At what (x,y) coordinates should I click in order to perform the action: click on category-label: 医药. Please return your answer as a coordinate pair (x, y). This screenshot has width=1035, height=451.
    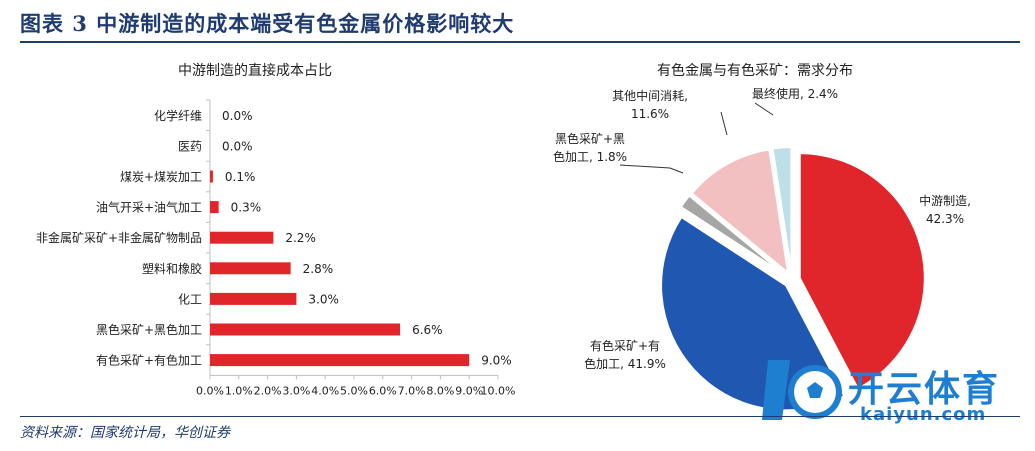
    Looking at the image, I should click on (190, 146).